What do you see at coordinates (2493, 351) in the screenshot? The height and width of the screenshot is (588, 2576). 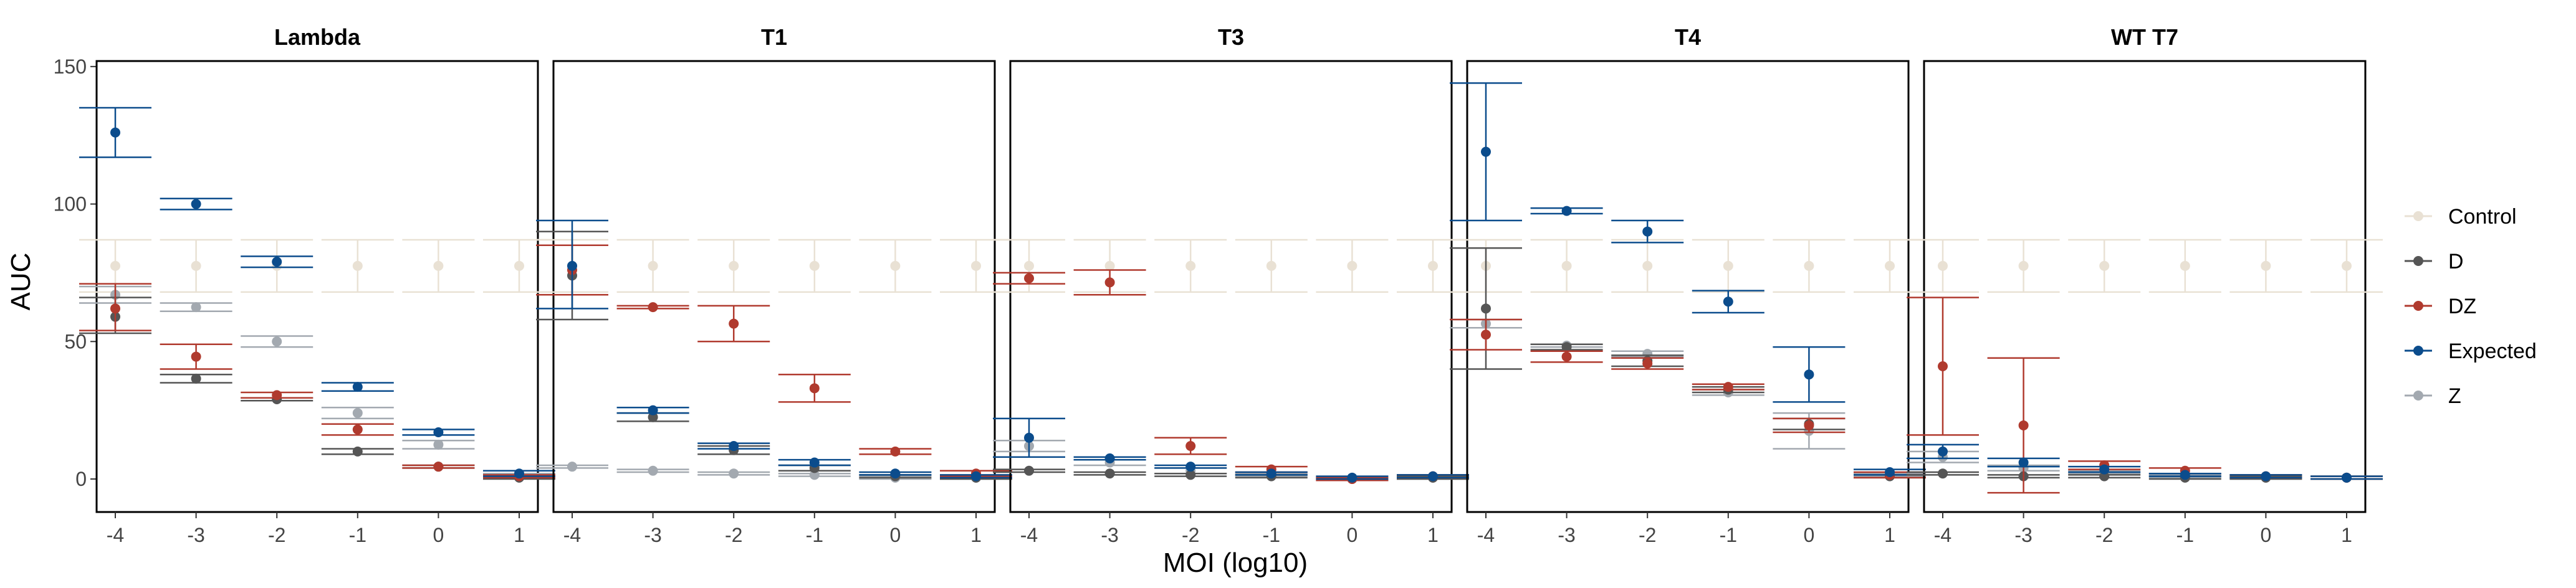 I see `legend-label: Expected` at bounding box center [2493, 351].